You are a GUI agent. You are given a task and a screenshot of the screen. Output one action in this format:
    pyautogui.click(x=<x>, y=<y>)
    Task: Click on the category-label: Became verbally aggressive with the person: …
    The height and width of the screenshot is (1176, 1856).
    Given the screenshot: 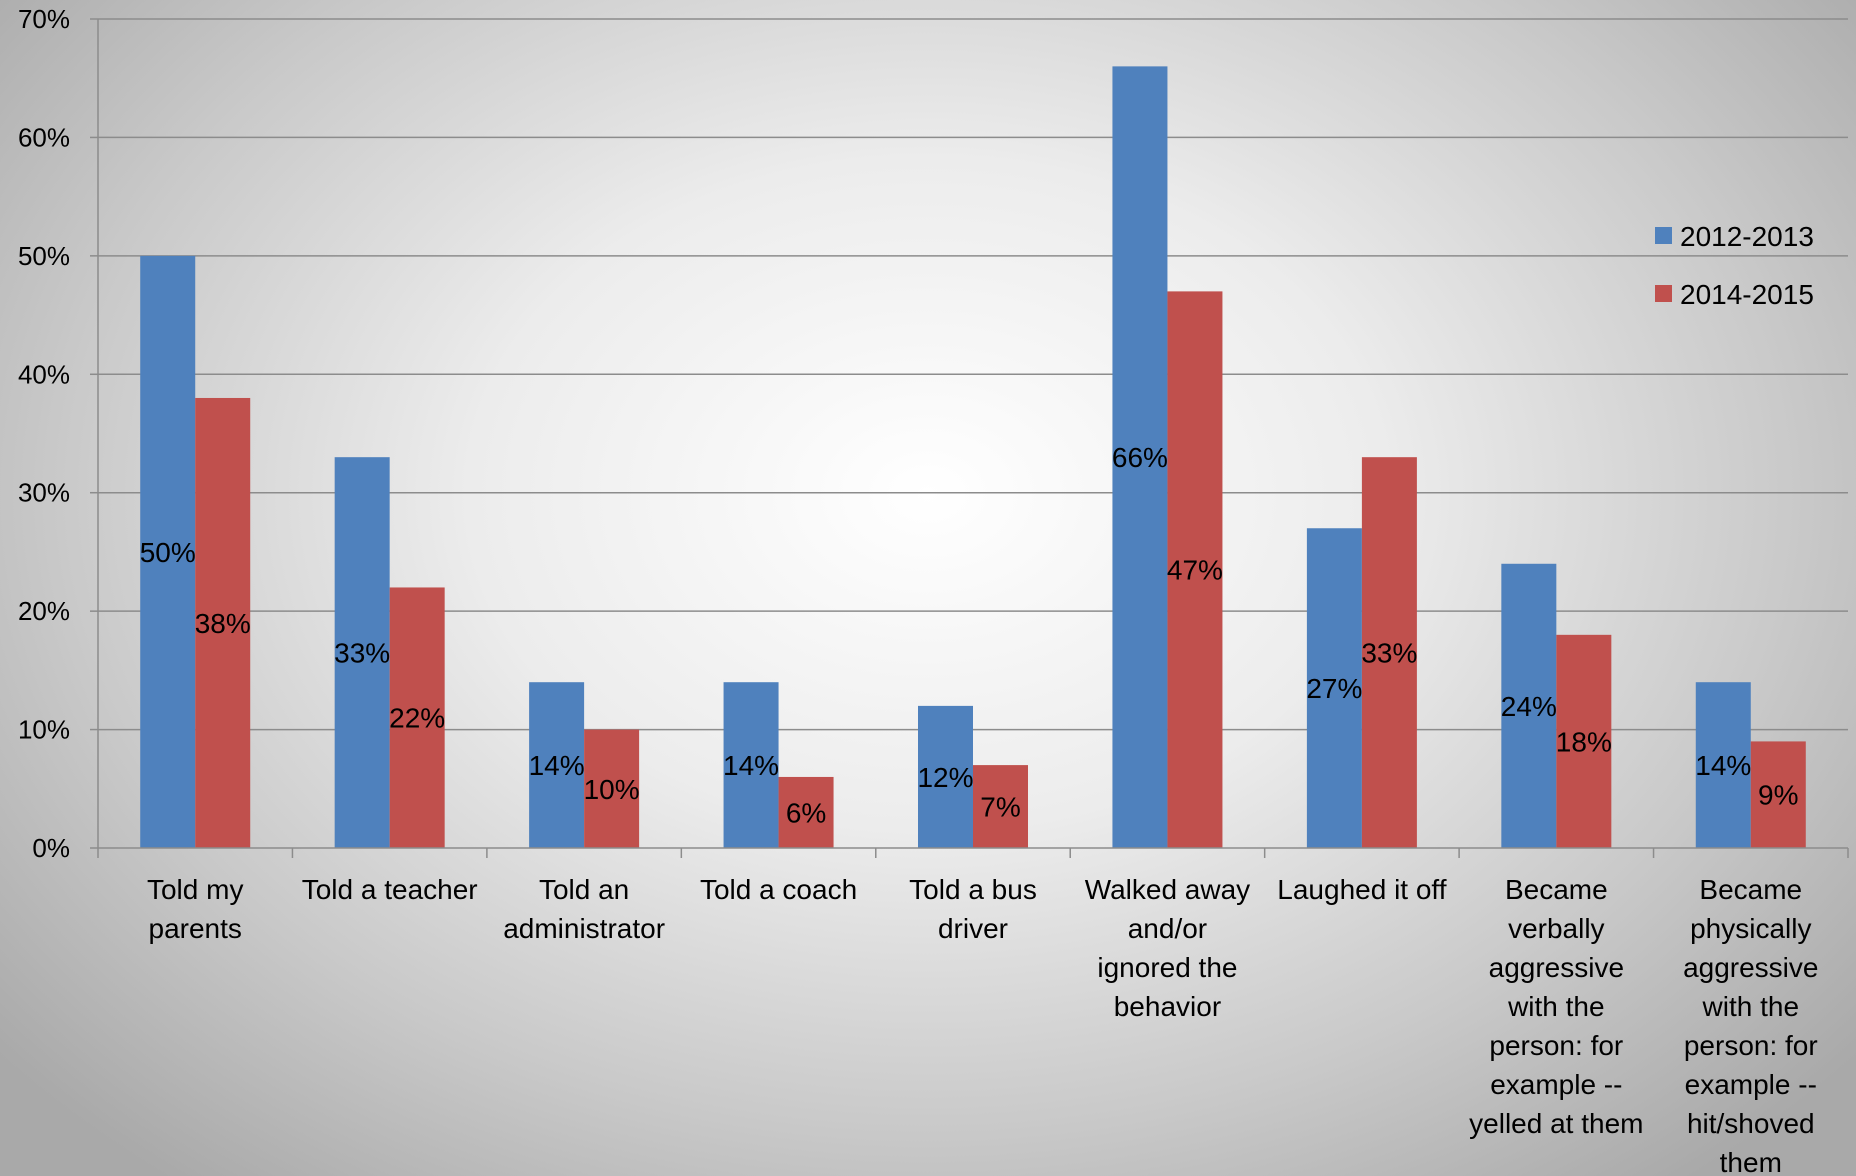 What is the action you would take?
    pyautogui.click(x=1556, y=1006)
    